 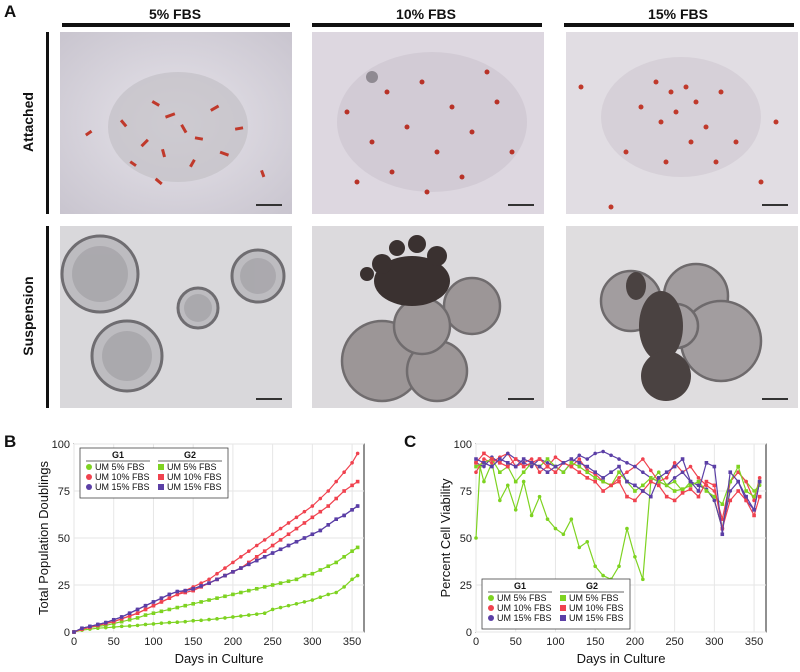 I want to click on row-label-suspension: Suspension, so click(x=28, y=316).